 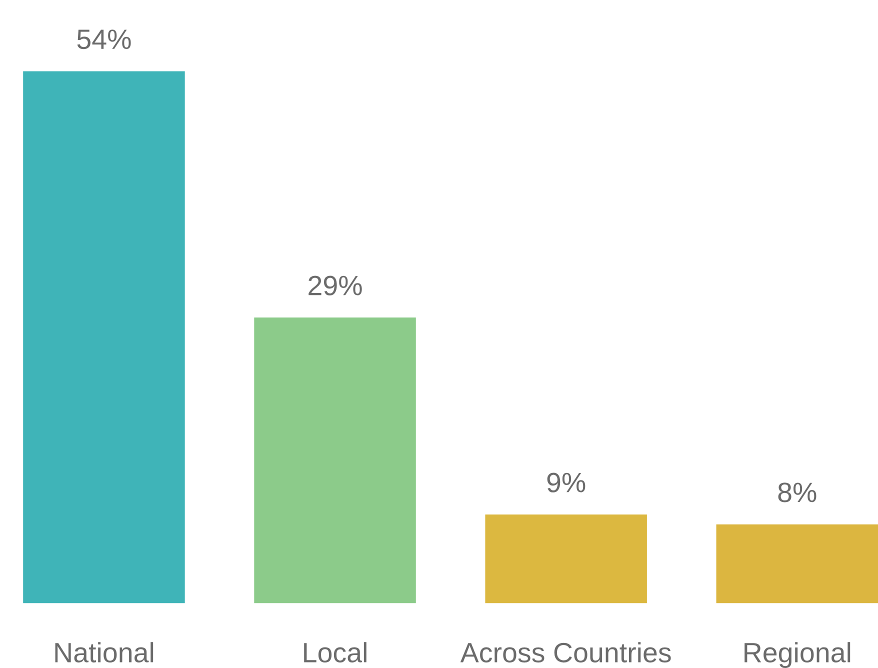 What do you see at coordinates (565, 652) in the screenshot?
I see `x-tick-label: Across Countries` at bounding box center [565, 652].